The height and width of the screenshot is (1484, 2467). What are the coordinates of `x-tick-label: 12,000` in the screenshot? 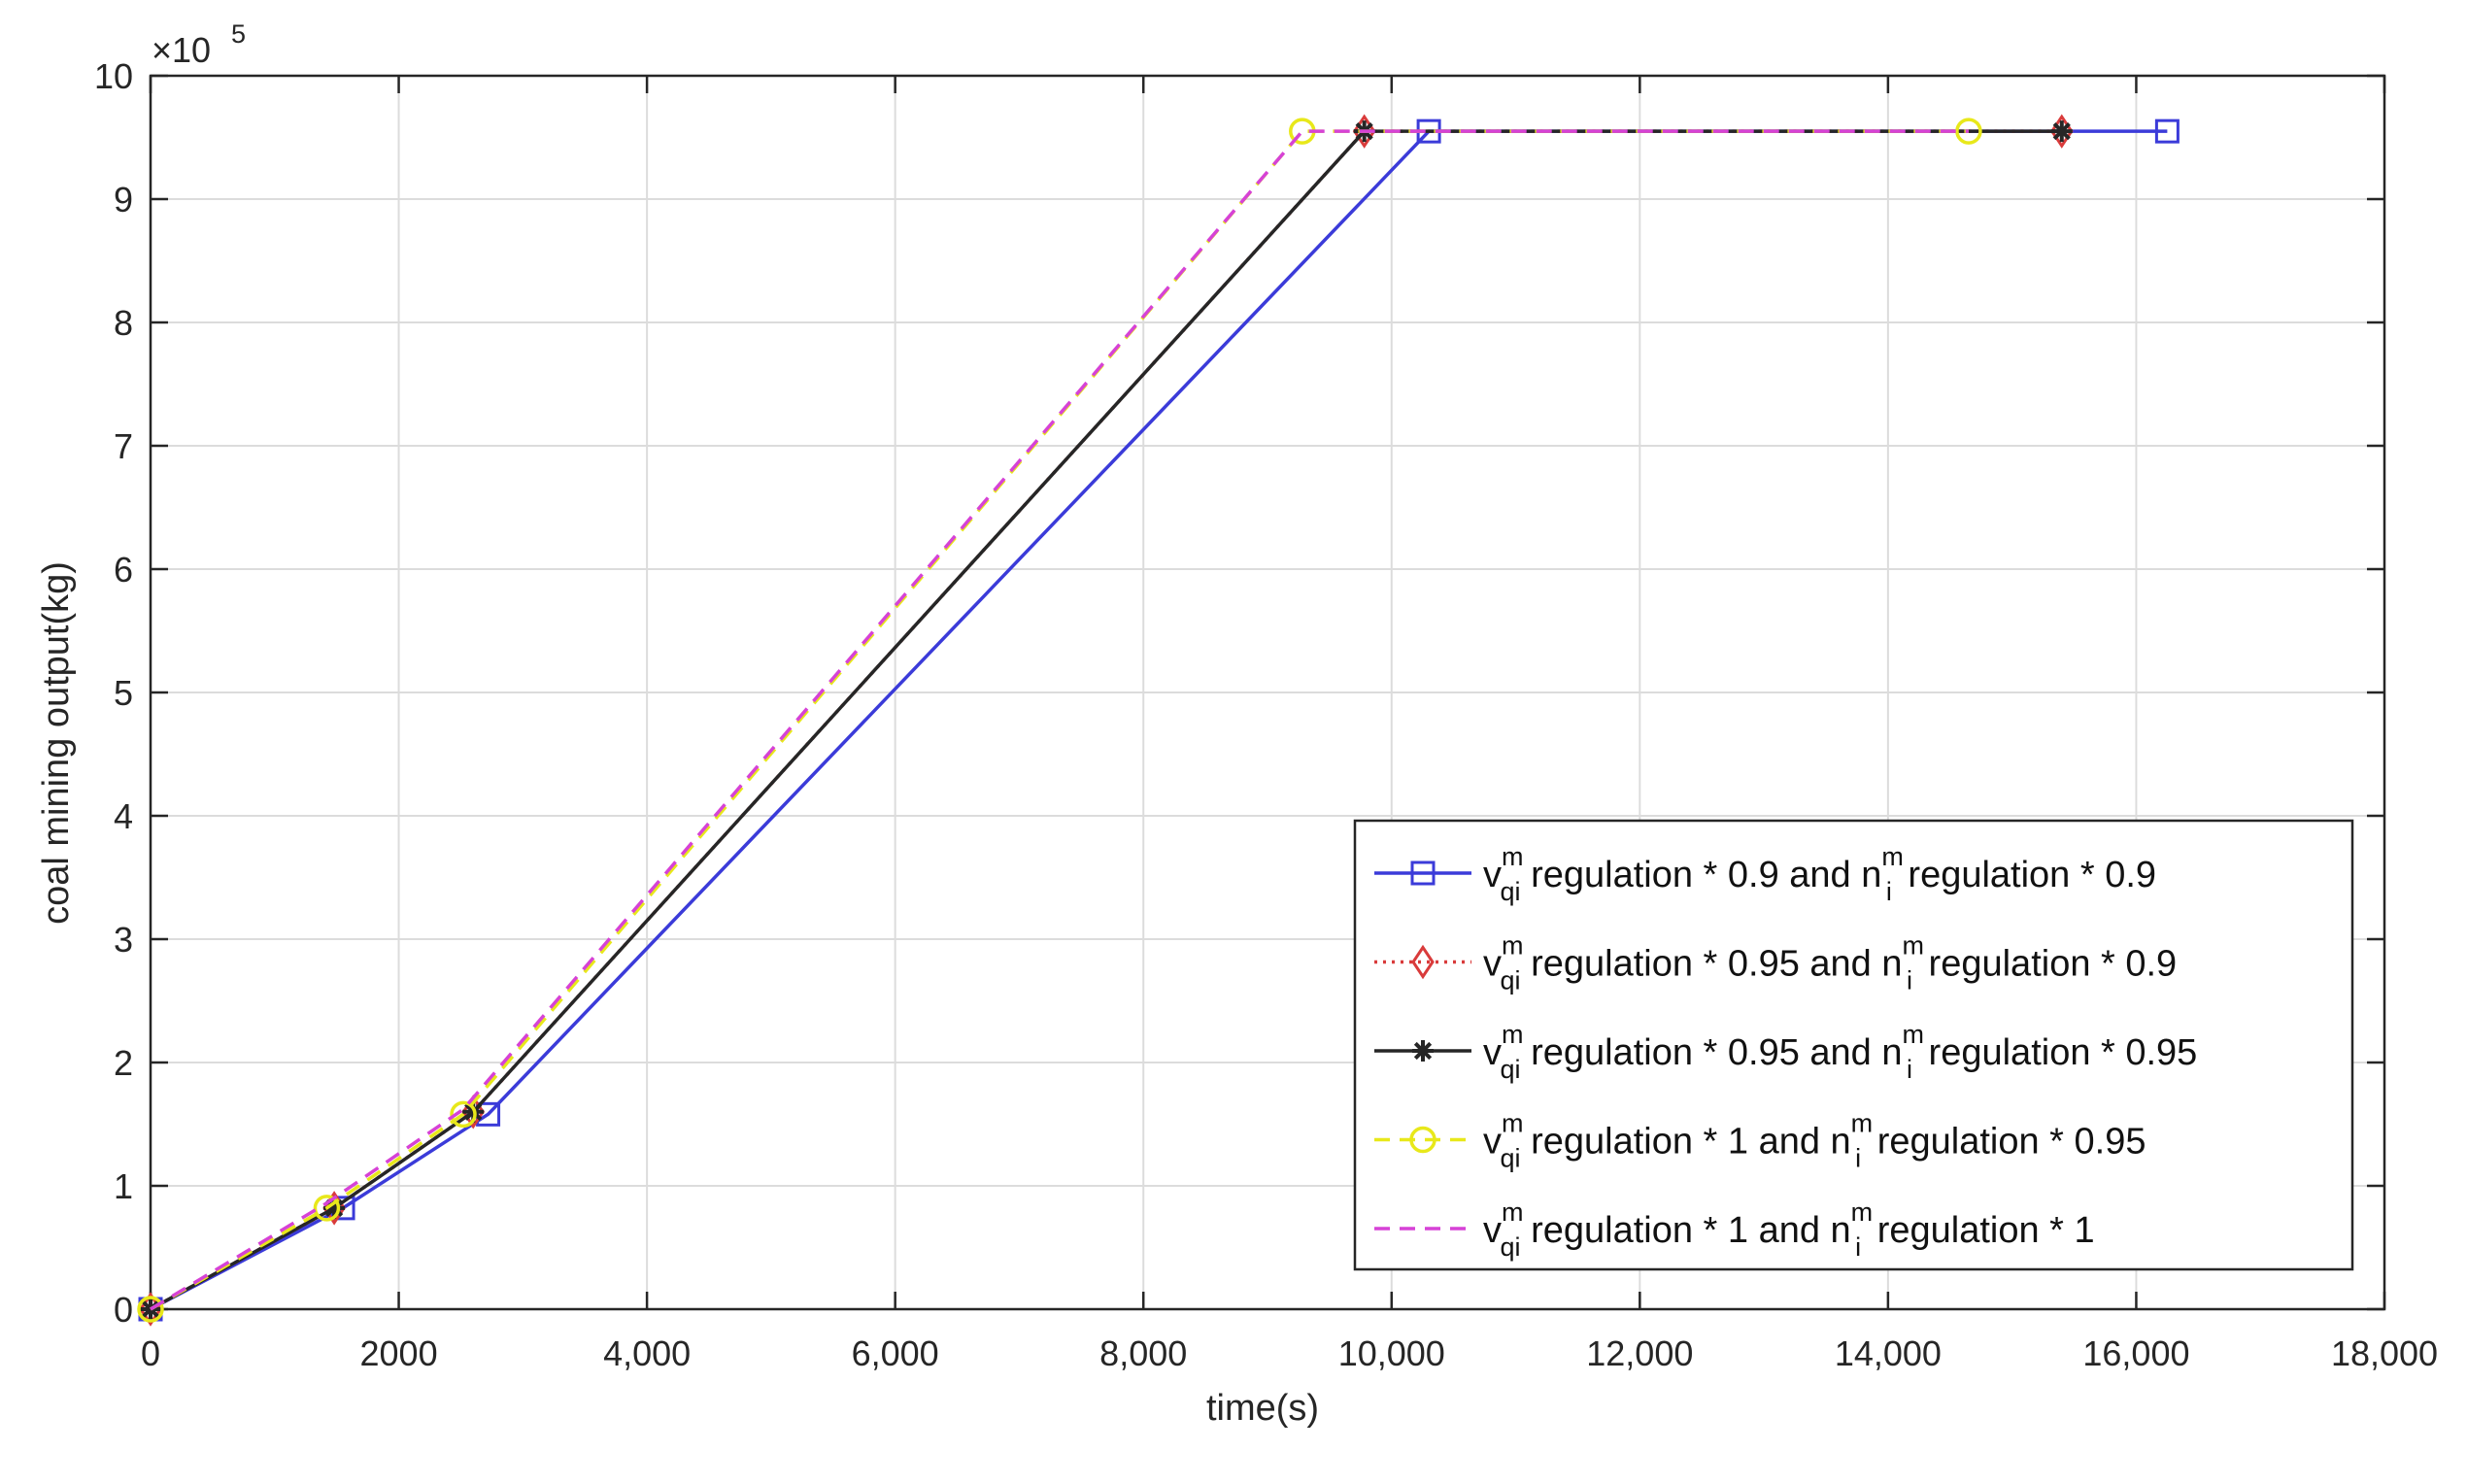 It's located at (1639, 1353).